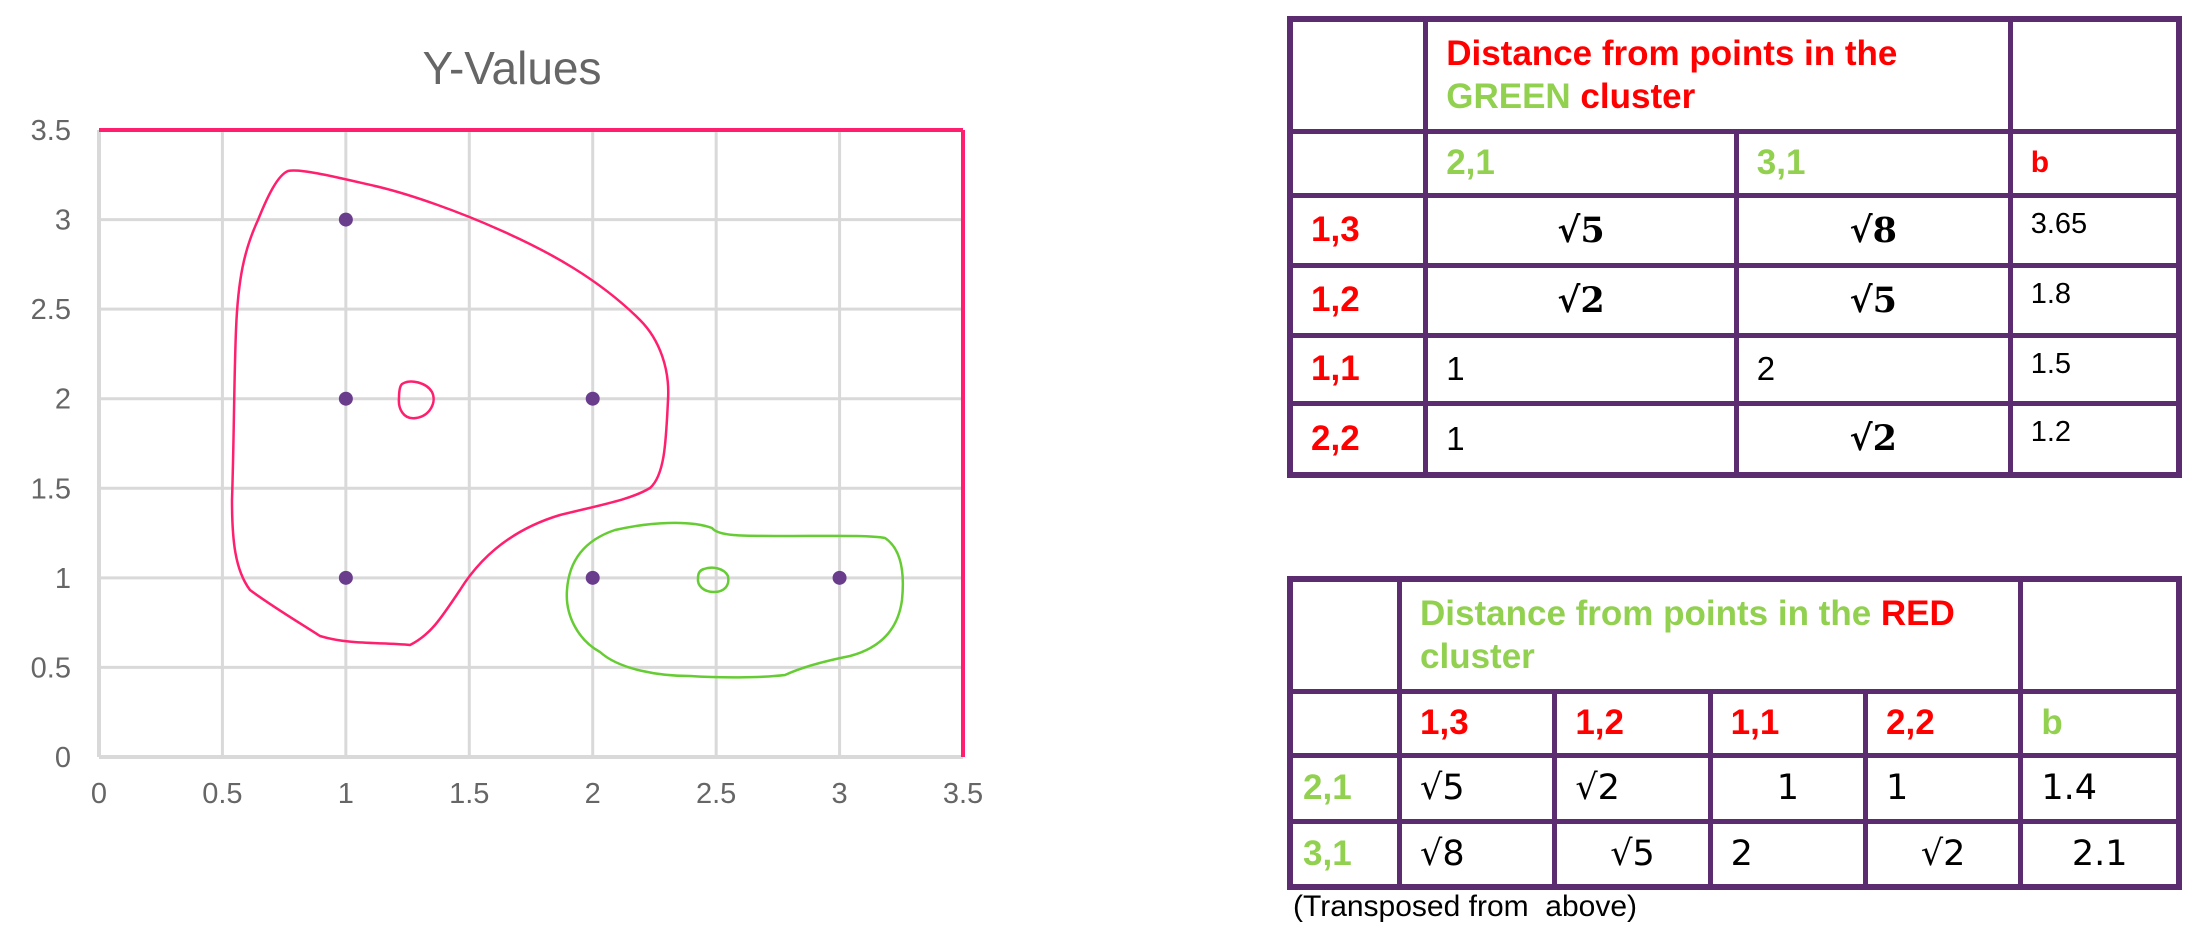  Describe the element at coordinates (1508, 97) in the screenshot. I see `header-green-word: GREEN` at that location.